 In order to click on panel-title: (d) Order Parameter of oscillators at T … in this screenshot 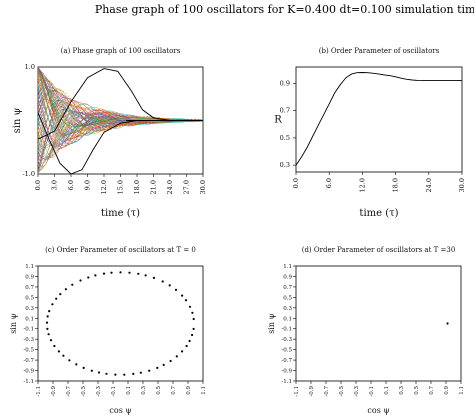, I will do `click(379, 250)`.